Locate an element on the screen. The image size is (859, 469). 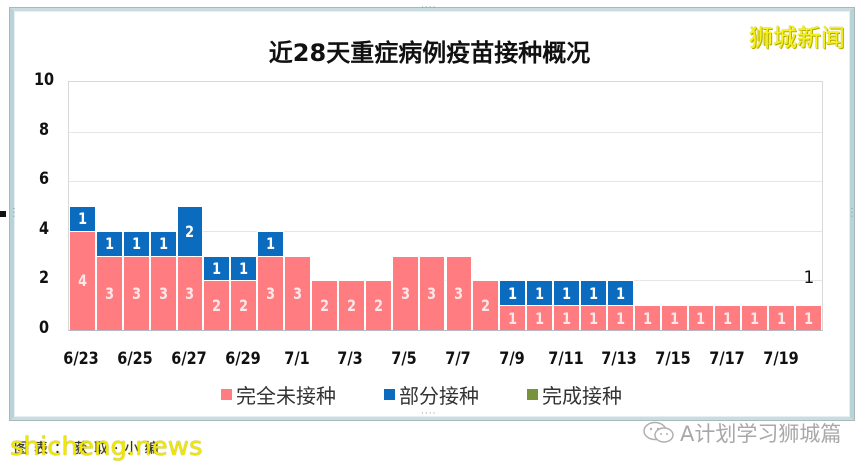
bar-7-14: 1 is located at coordinates (647, 317).